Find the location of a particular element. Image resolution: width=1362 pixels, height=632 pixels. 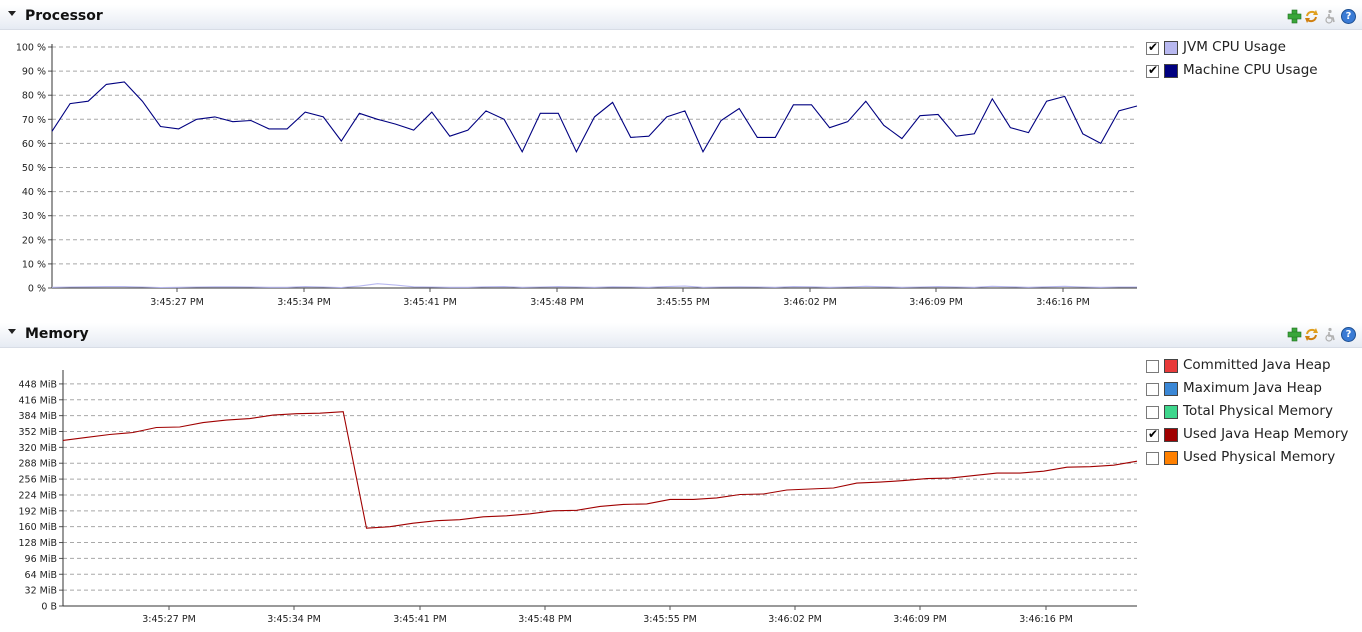

y-tick-label: 0 % is located at coordinates (37, 289).